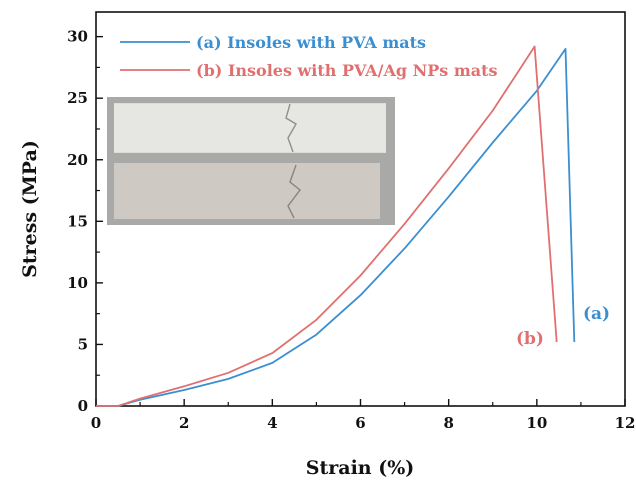 Image resolution: width=636 pixels, height=480 pixels. What do you see at coordinates (448, 423) in the screenshot?
I see `x-tick-label: 8` at bounding box center [448, 423].